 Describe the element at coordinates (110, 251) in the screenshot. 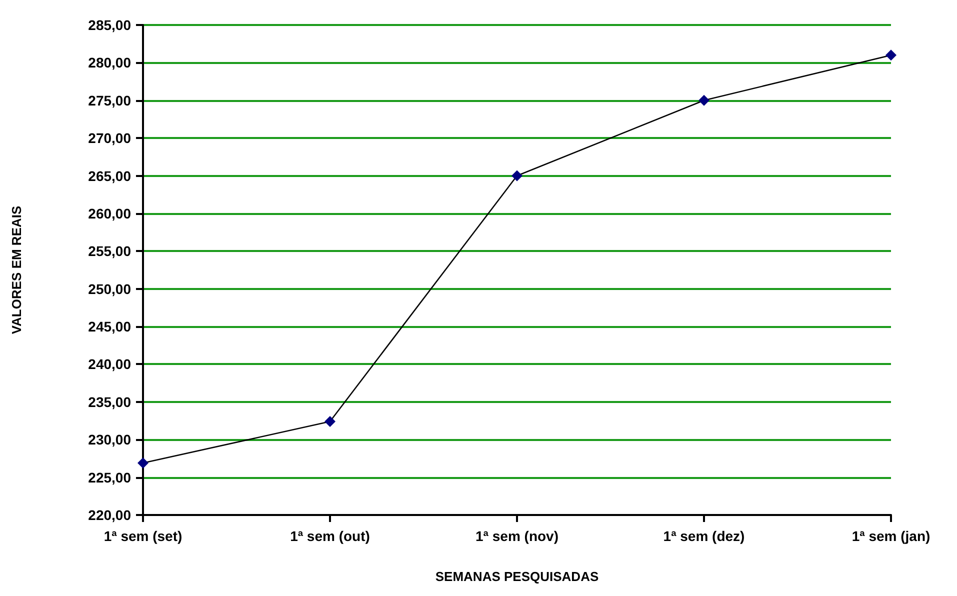

I see `y-tick-label: 255,00` at that location.